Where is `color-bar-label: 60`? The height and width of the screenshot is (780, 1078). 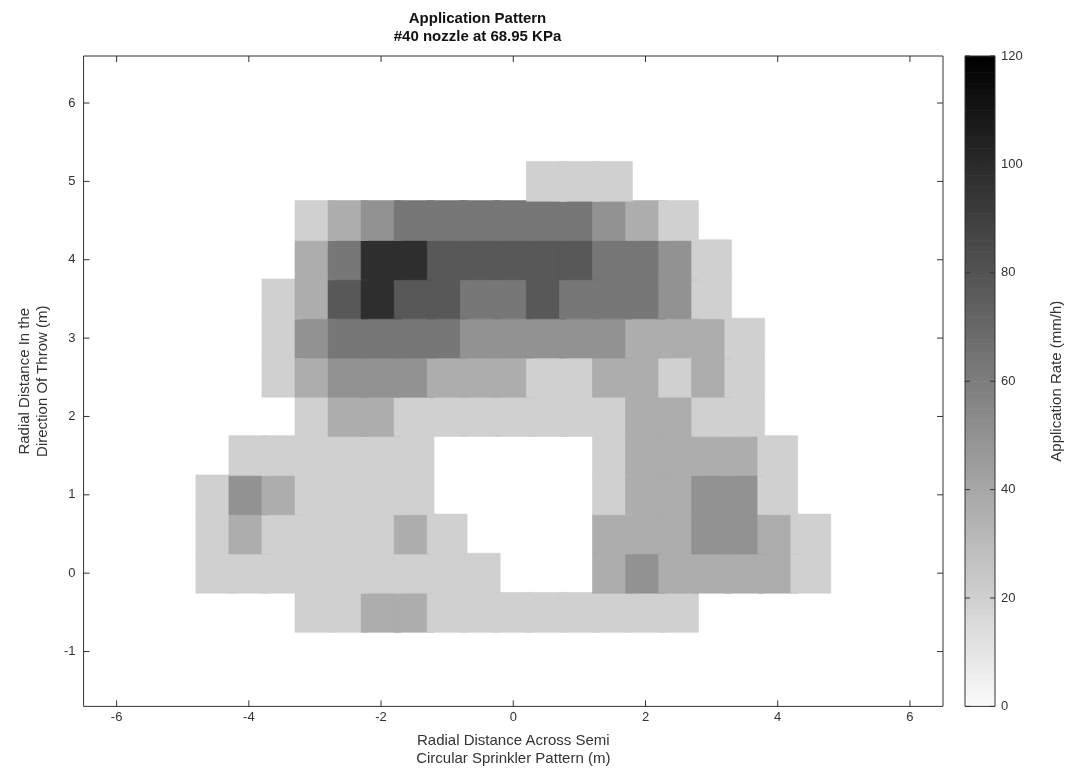
color-bar-label: 60 is located at coordinates (1008, 380).